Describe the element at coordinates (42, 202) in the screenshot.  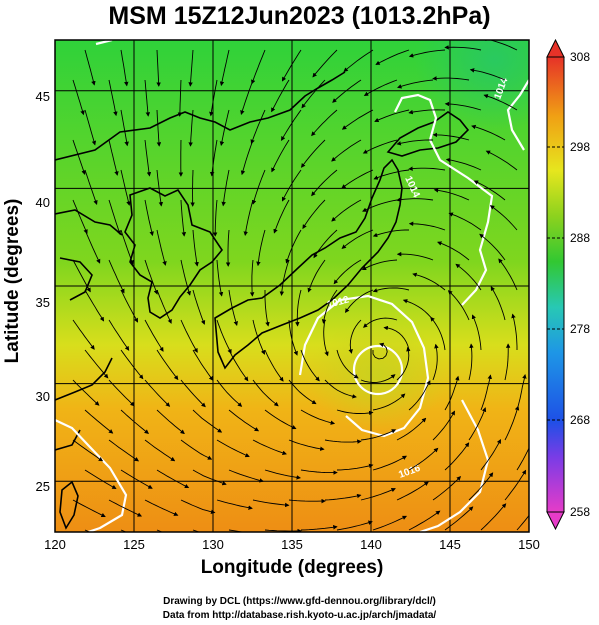
I see `lat-tick-label: 40` at that location.